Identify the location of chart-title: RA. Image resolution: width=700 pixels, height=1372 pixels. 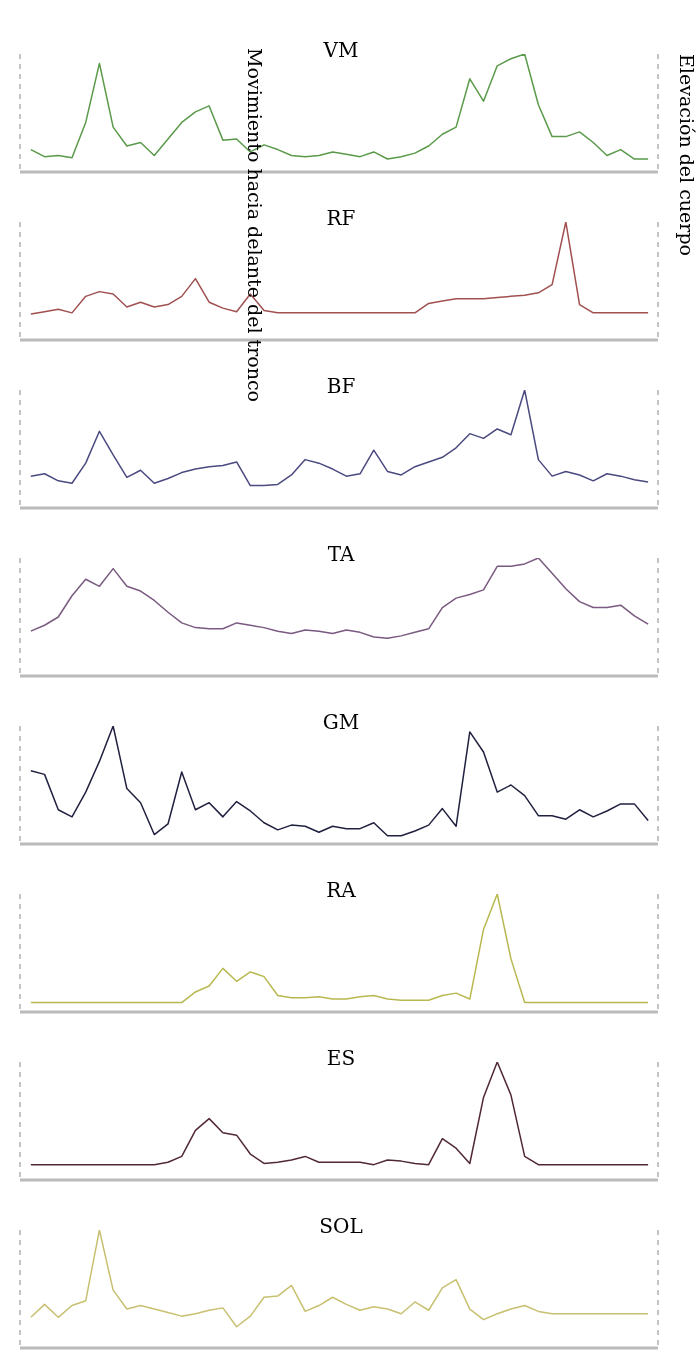
(341, 890).